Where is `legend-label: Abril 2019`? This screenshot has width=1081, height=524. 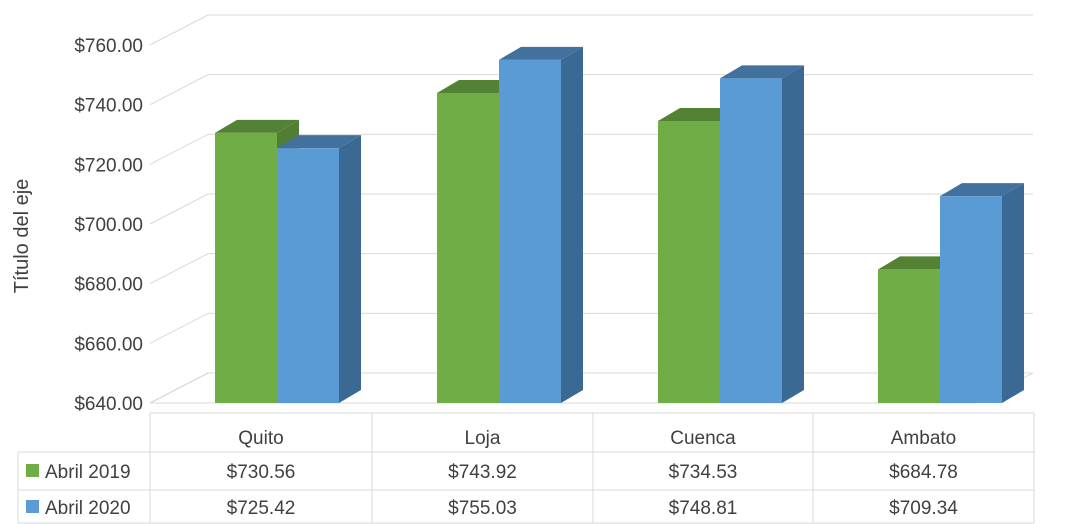 legend-label: Abril 2019 is located at coordinates (88, 472).